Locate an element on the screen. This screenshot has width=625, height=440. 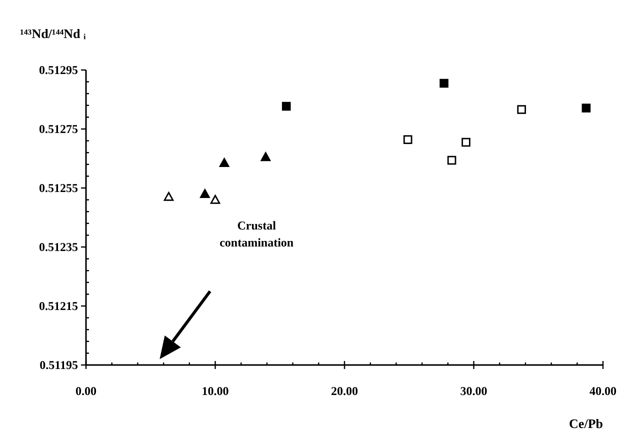
y-tick-label: 0.51295 is located at coordinates (58, 70).